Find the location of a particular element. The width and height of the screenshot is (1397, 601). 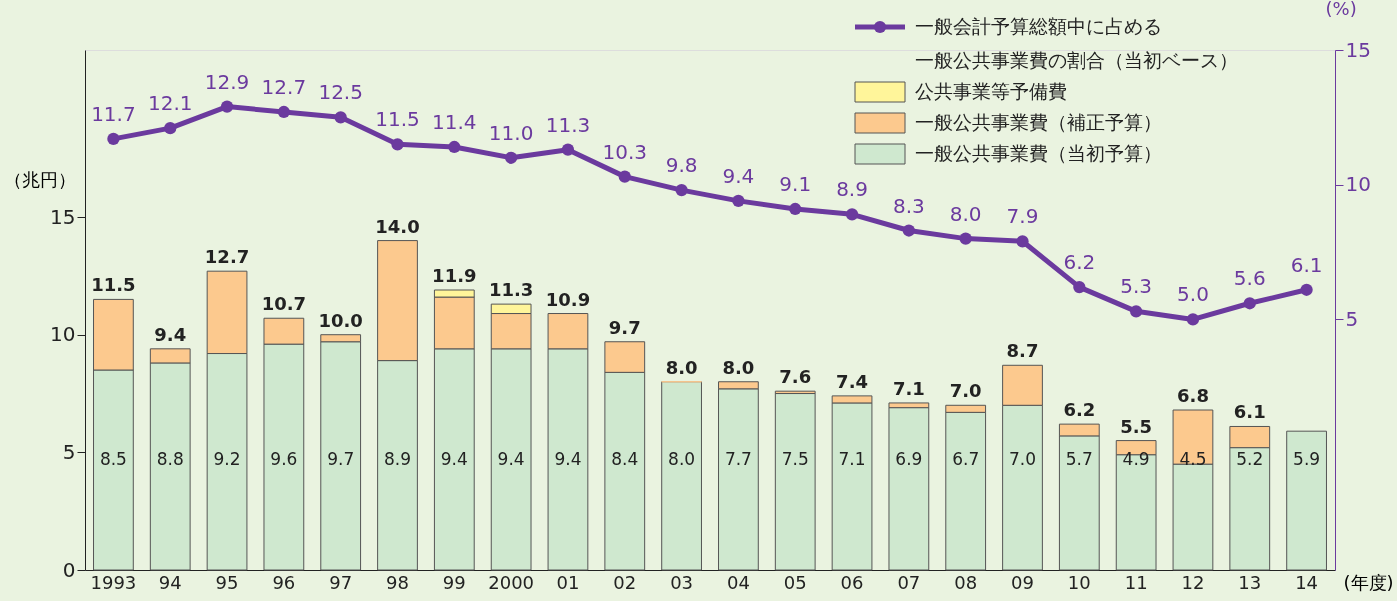

total-label: 6.1 is located at coordinates (1249, 412).